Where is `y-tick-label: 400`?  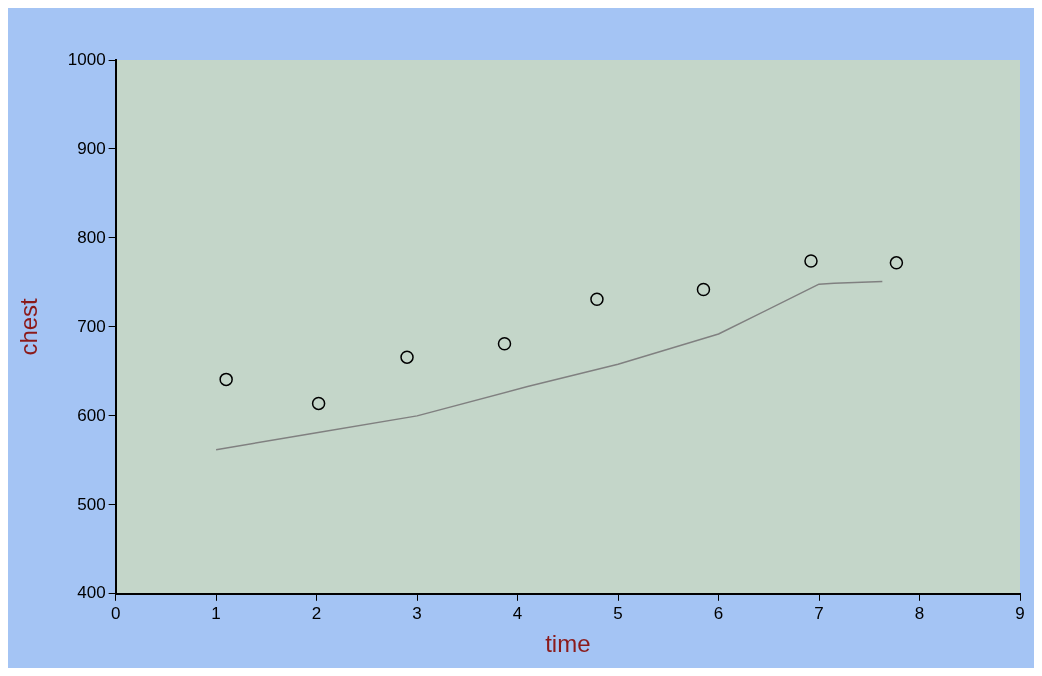
y-tick-label: 400 is located at coordinates (91, 593).